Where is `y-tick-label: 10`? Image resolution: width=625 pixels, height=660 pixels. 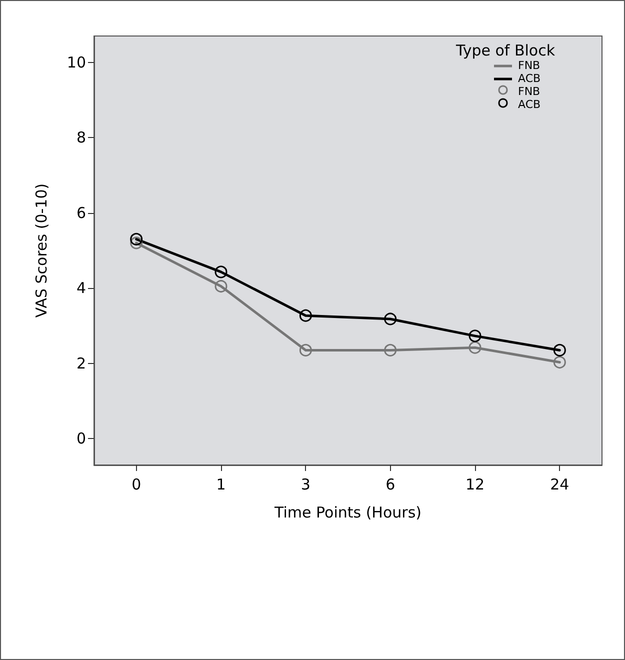
y-tick-label: 10 is located at coordinates (76, 62).